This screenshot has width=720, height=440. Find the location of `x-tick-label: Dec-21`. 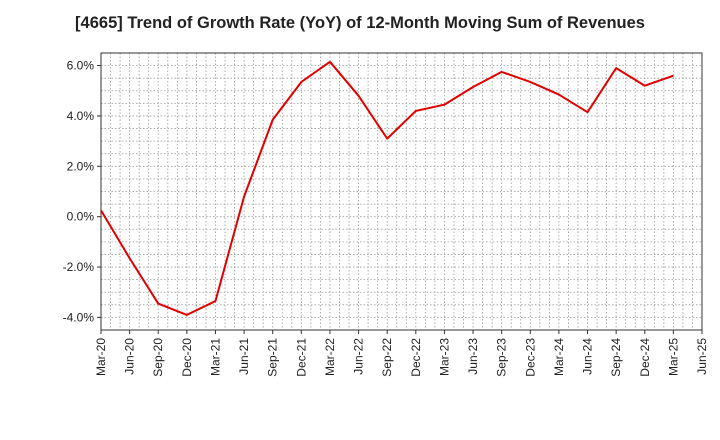

x-tick-label: Dec-21 is located at coordinates (301, 357).